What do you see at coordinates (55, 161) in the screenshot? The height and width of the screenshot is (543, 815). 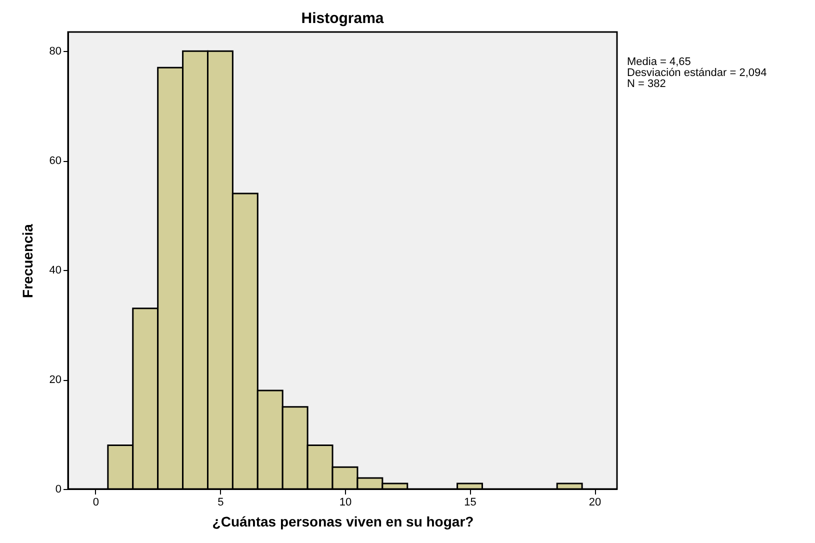 I see `y-tick-label: 60` at bounding box center [55, 161].